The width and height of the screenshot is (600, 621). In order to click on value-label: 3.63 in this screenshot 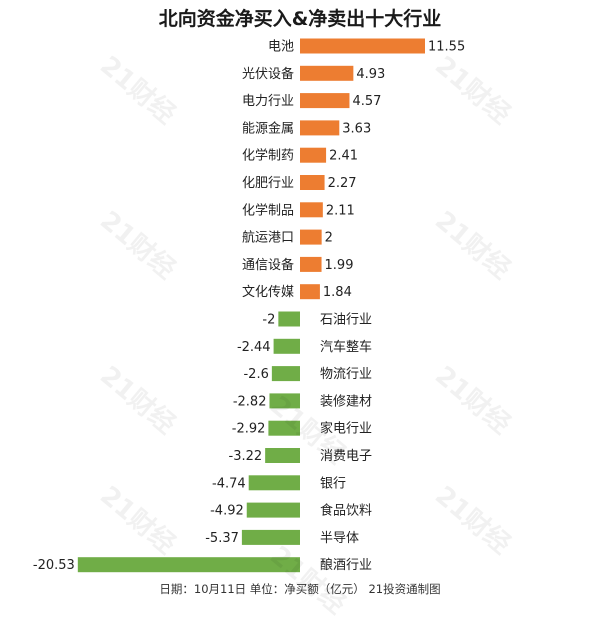, I will do `click(356, 128)`.